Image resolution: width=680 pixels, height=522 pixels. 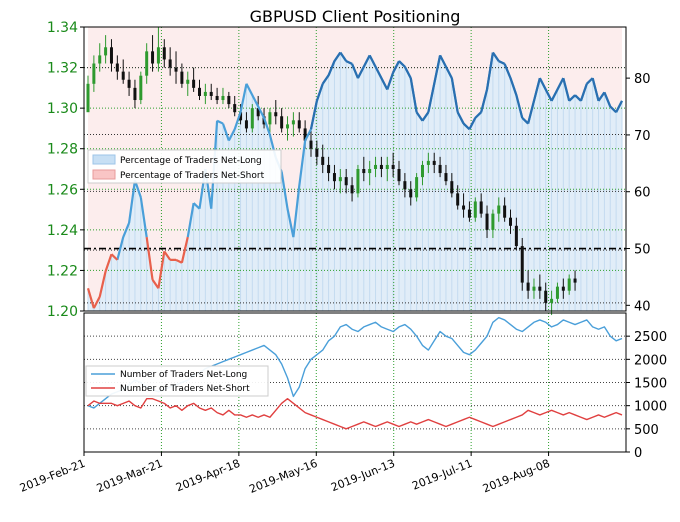 I want to click on y-right-tick-label: 50, so click(x=642, y=250).